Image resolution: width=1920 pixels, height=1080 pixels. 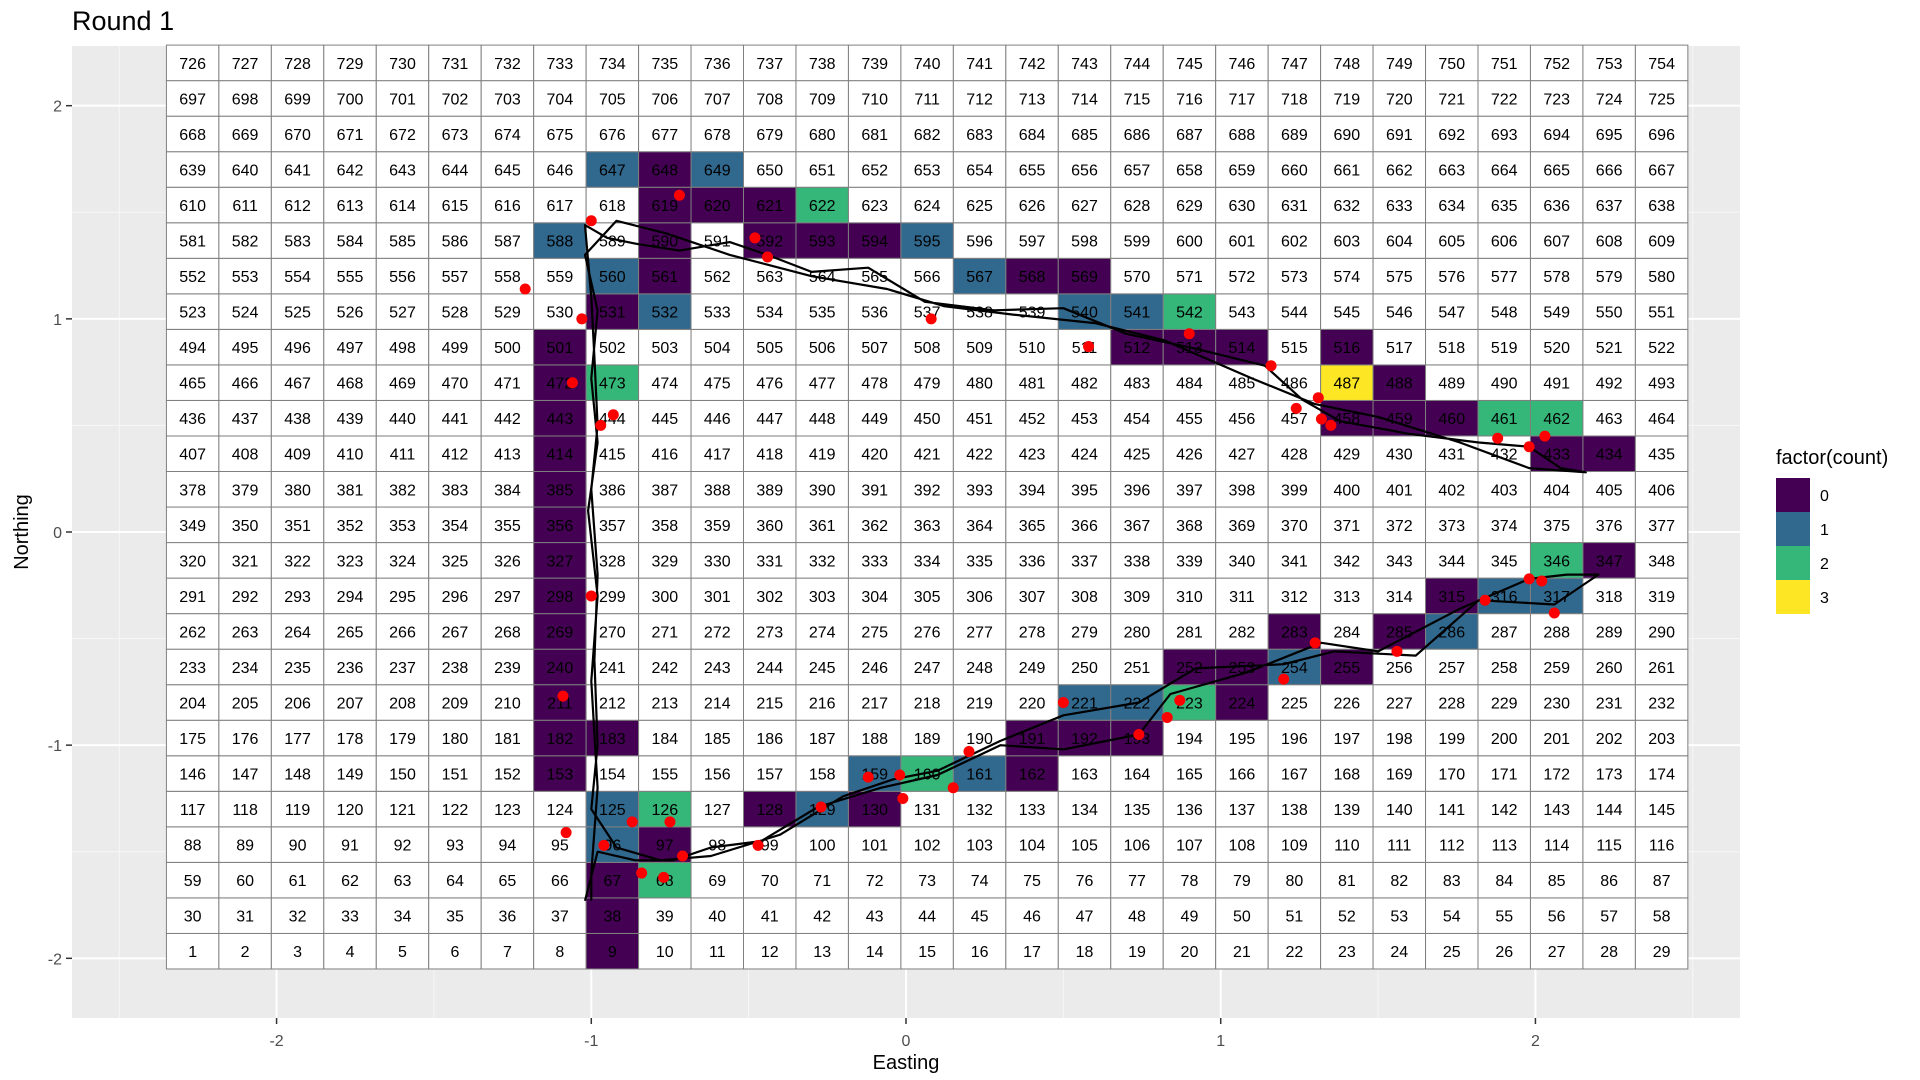 I want to click on cell-label: 153, so click(x=560, y=775).